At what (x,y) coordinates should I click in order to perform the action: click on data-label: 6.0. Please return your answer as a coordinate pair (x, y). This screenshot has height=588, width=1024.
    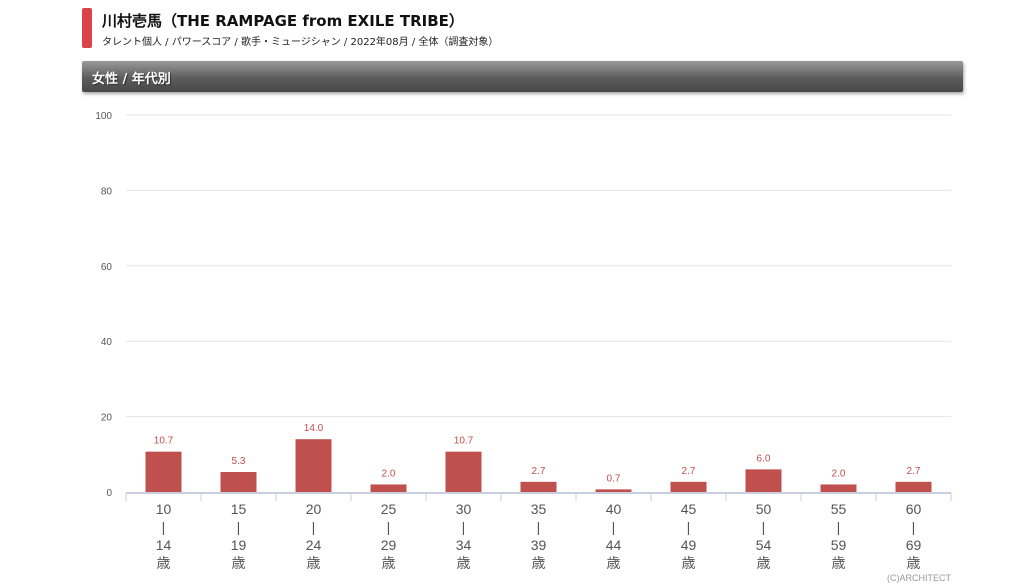
    Looking at the image, I should click on (764, 458).